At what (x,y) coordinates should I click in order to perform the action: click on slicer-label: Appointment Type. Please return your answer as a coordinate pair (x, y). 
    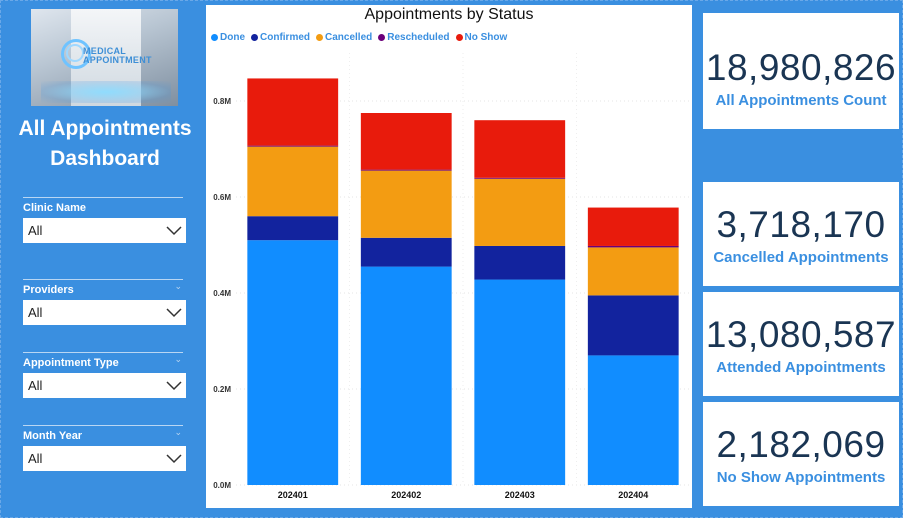
    Looking at the image, I should click on (71, 363).